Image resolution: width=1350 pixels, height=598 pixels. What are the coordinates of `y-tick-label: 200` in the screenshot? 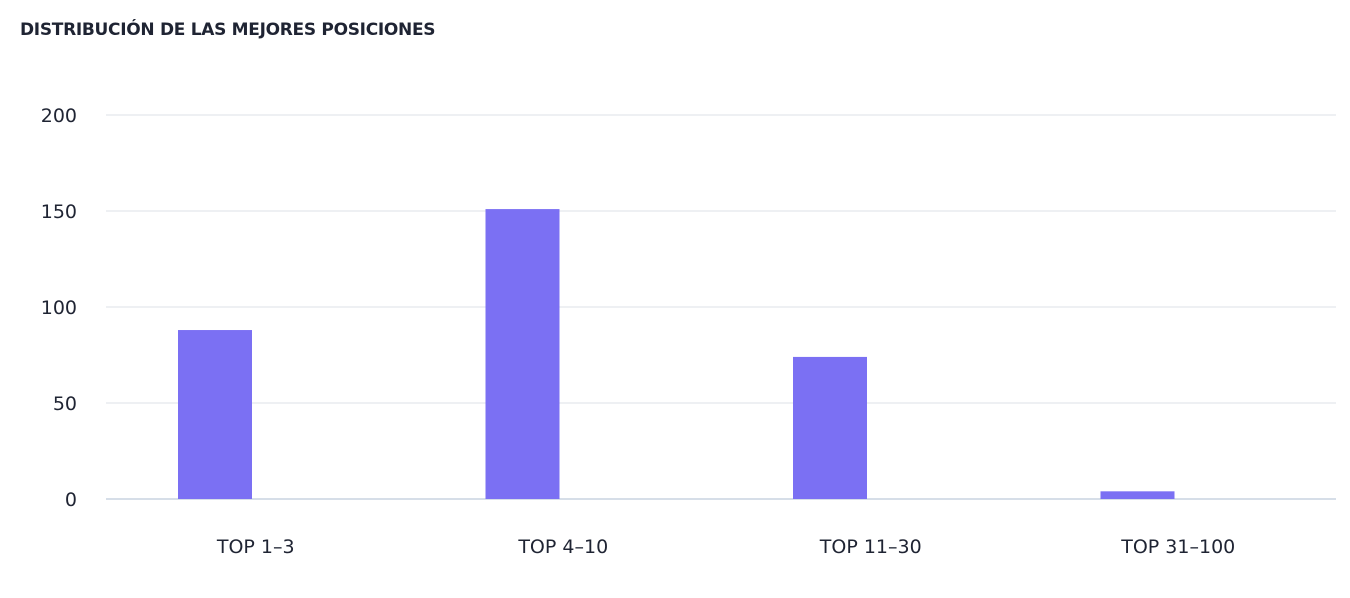 It's located at (59, 116).